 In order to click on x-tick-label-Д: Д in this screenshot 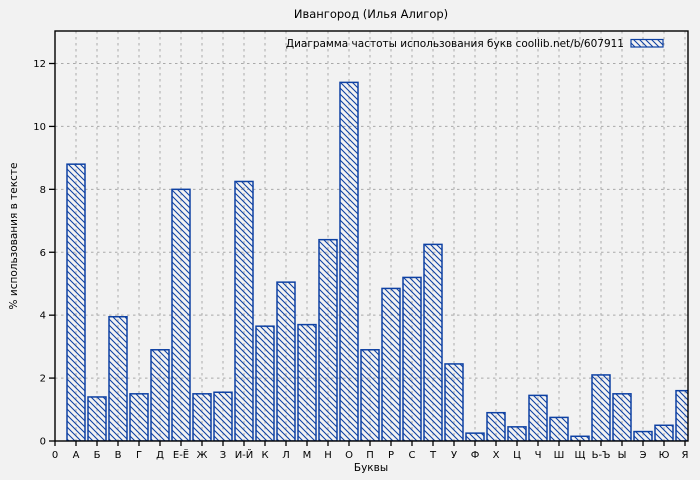, I will do `click(160, 455)`.